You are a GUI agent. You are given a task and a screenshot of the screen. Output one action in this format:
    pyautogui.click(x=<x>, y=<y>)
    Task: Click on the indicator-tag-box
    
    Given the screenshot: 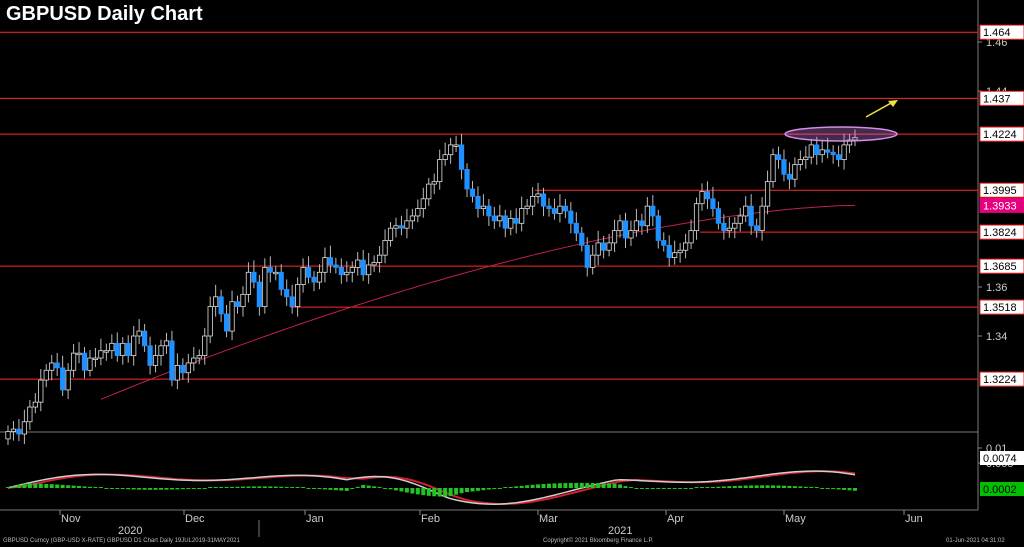 What is the action you would take?
    pyautogui.click(x=1002, y=458)
    